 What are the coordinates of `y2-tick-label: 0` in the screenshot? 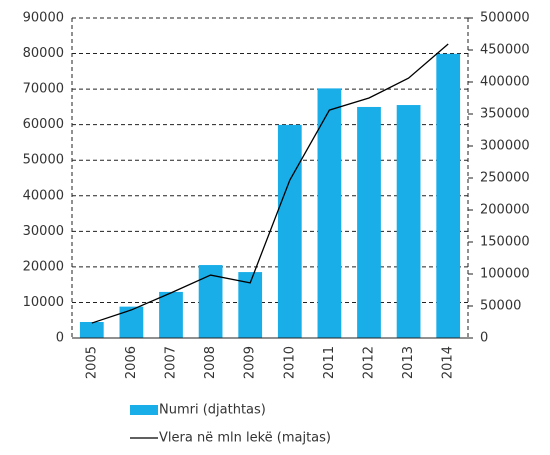 It's located at (484, 338).